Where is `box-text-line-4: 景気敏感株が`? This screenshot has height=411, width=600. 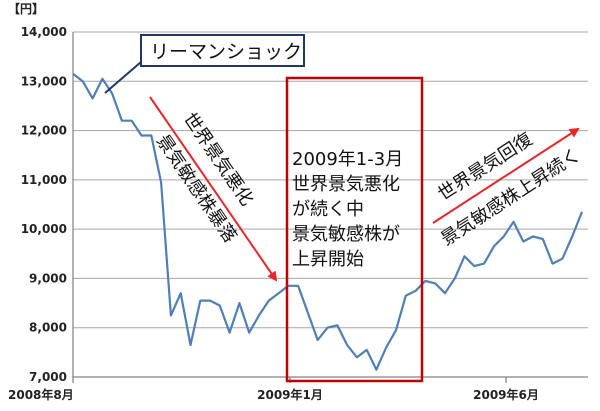
box-text-line-4: 景気敏感株が is located at coordinates (346, 234).